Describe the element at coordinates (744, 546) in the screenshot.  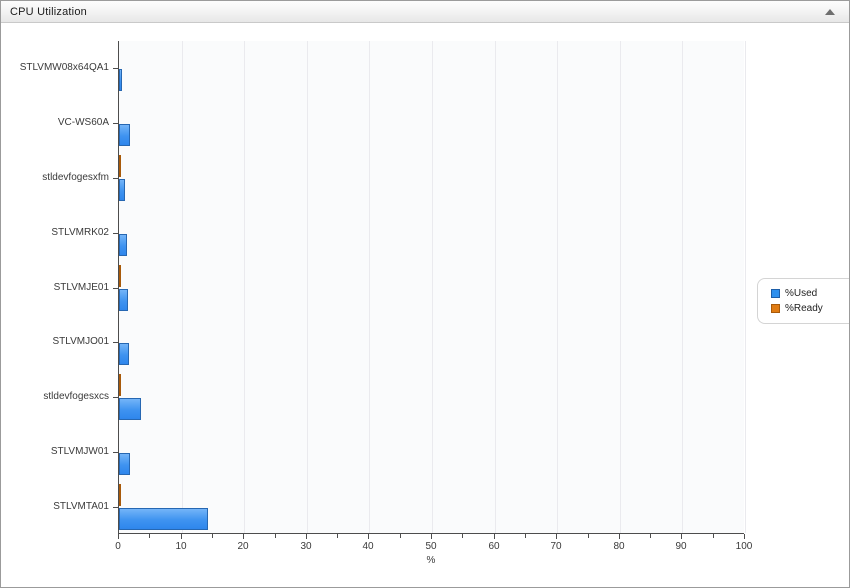
I see `x-tick-label: 100` at that location.